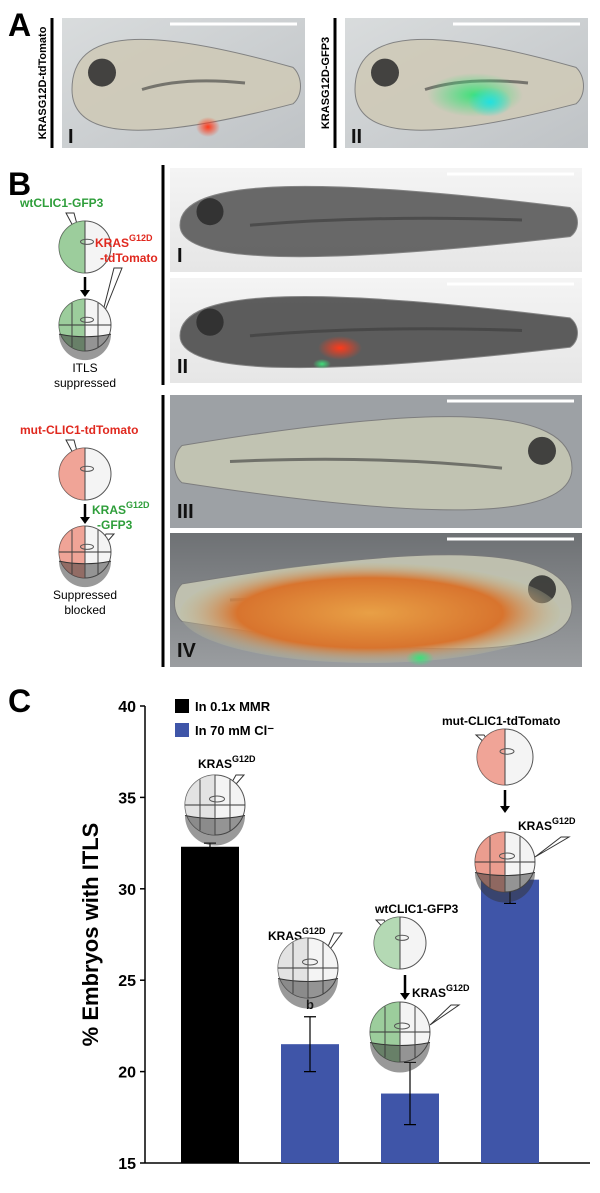  Describe the element at coordinates (19, 25) in the screenshot. I see `panel-label: A` at that location.